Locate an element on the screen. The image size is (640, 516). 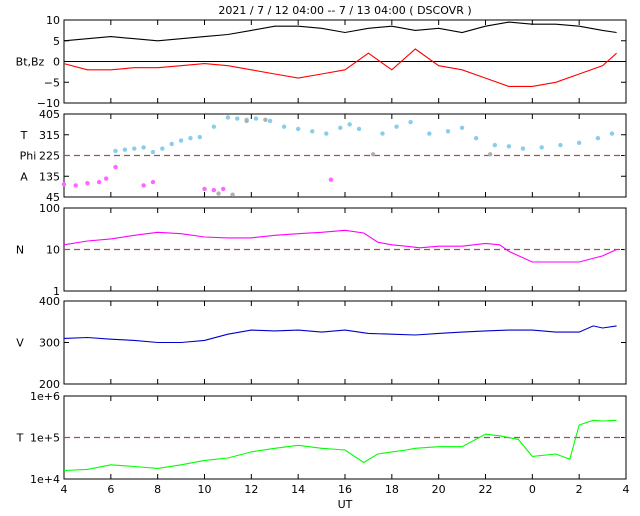
y-tick-label: 0 is located at coordinates (56, 62).